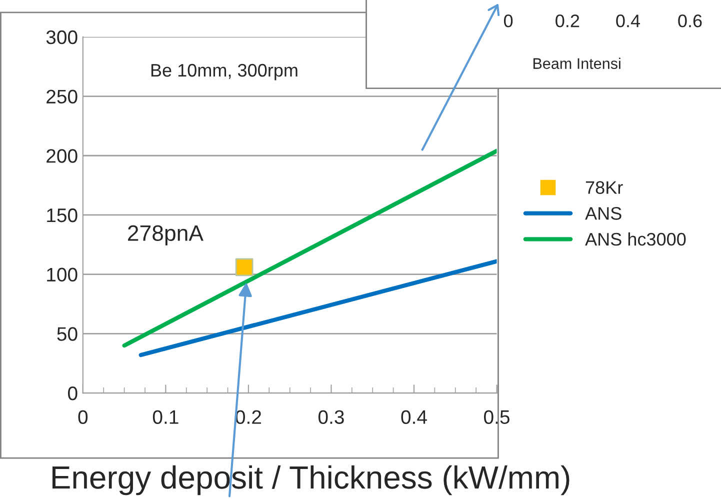 Image resolution: width=721 pixels, height=499 pixels. What do you see at coordinates (604, 187) in the screenshot?
I see `legend-label: 78Kr` at bounding box center [604, 187].